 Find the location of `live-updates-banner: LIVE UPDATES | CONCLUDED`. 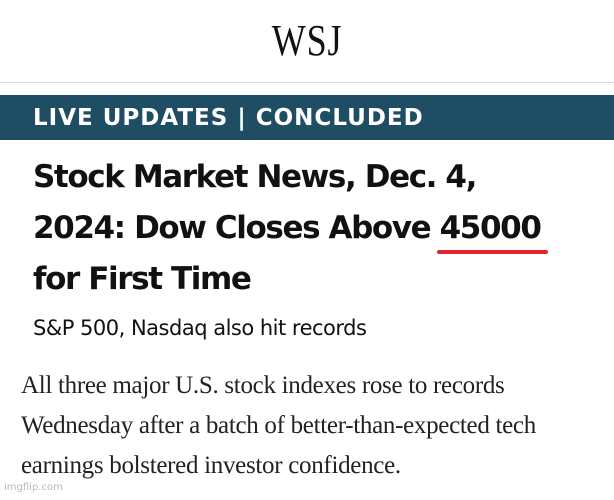

live-updates-banner: LIVE UPDATES | CONCLUDED is located at coordinates (307, 117).